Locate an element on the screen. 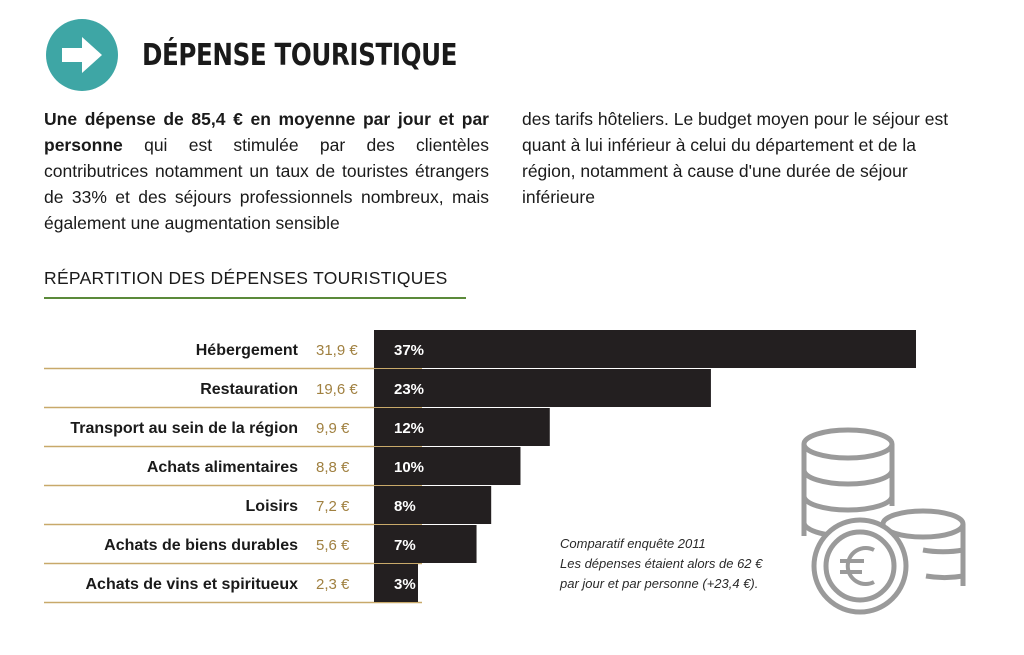 The width and height of the screenshot is (1024, 655). euro-coins-icon is located at coordinates (883, 521).